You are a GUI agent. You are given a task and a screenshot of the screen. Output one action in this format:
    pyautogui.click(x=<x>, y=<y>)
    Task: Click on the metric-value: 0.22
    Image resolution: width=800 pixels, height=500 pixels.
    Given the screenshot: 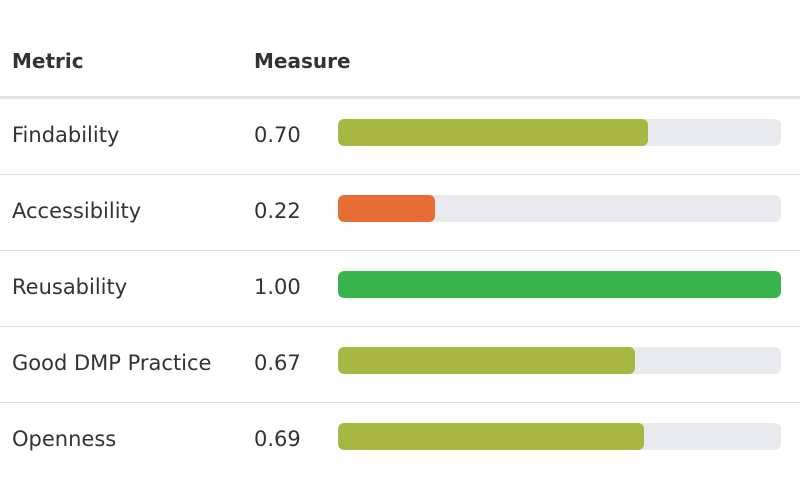 What is the action you would take?
    pyautogui.click(x=277, y=211)
    